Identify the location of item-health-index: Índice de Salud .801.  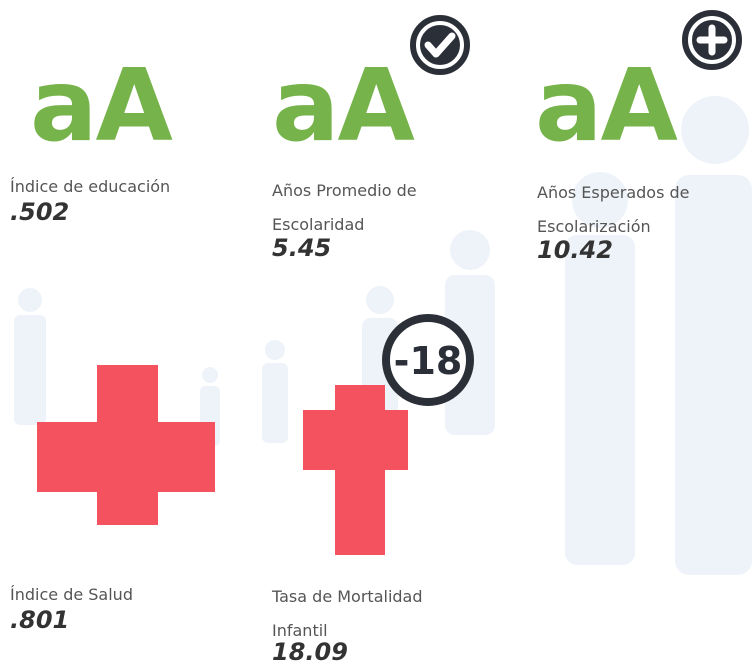
(112, 499).